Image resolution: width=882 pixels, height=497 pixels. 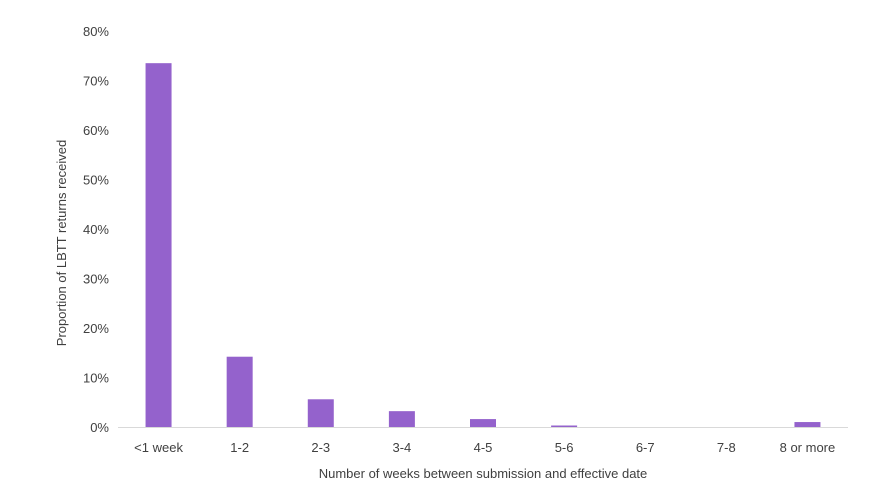 I want to click on y-tick-label: 10%, so click(x=96, y=378).